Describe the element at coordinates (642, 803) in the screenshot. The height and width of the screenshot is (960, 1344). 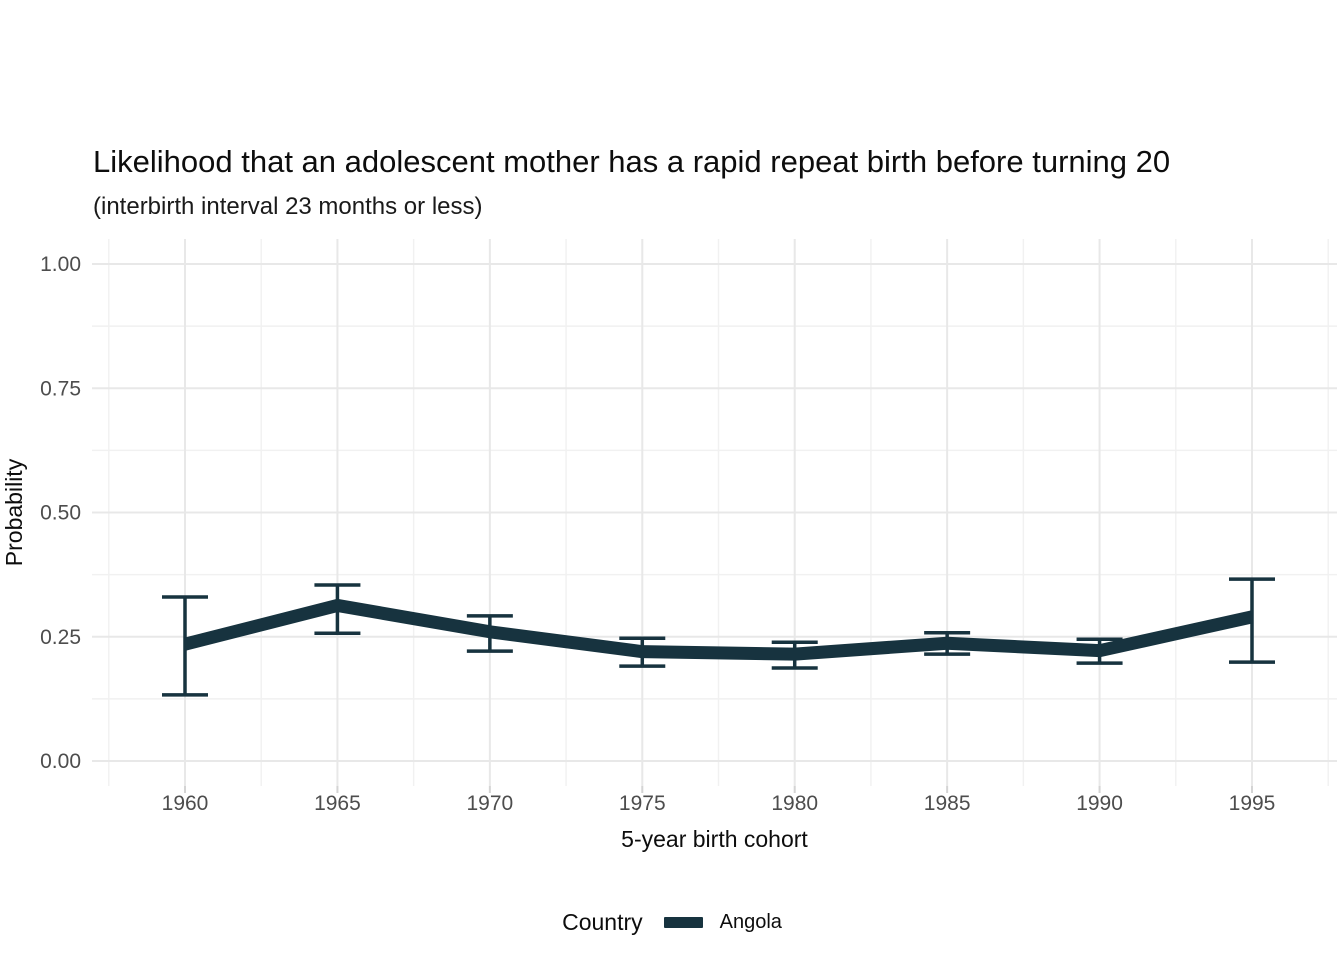
I see `x-tick-label: 1975` at that location.